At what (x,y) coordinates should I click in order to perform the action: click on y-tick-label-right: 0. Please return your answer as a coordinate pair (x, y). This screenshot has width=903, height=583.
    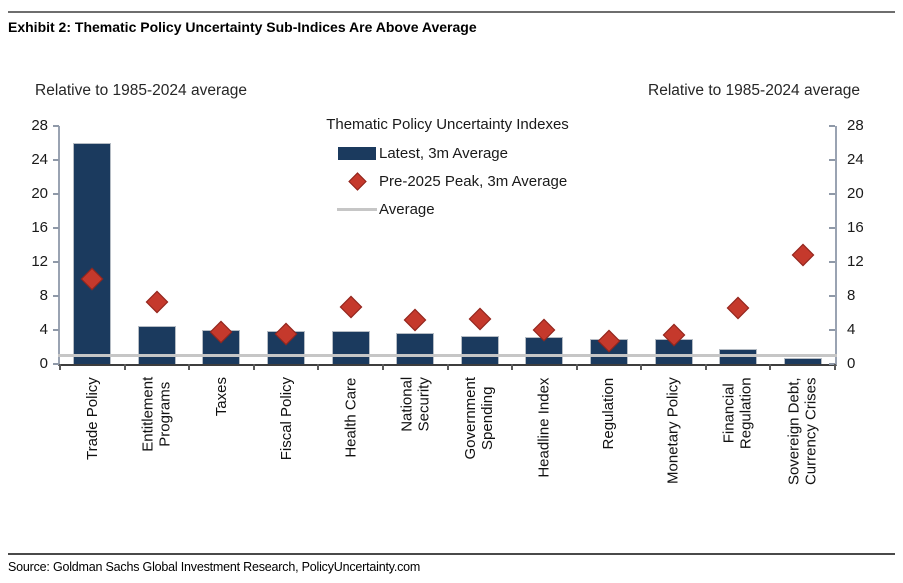
    Looking at the image, I should click on (851, 363).